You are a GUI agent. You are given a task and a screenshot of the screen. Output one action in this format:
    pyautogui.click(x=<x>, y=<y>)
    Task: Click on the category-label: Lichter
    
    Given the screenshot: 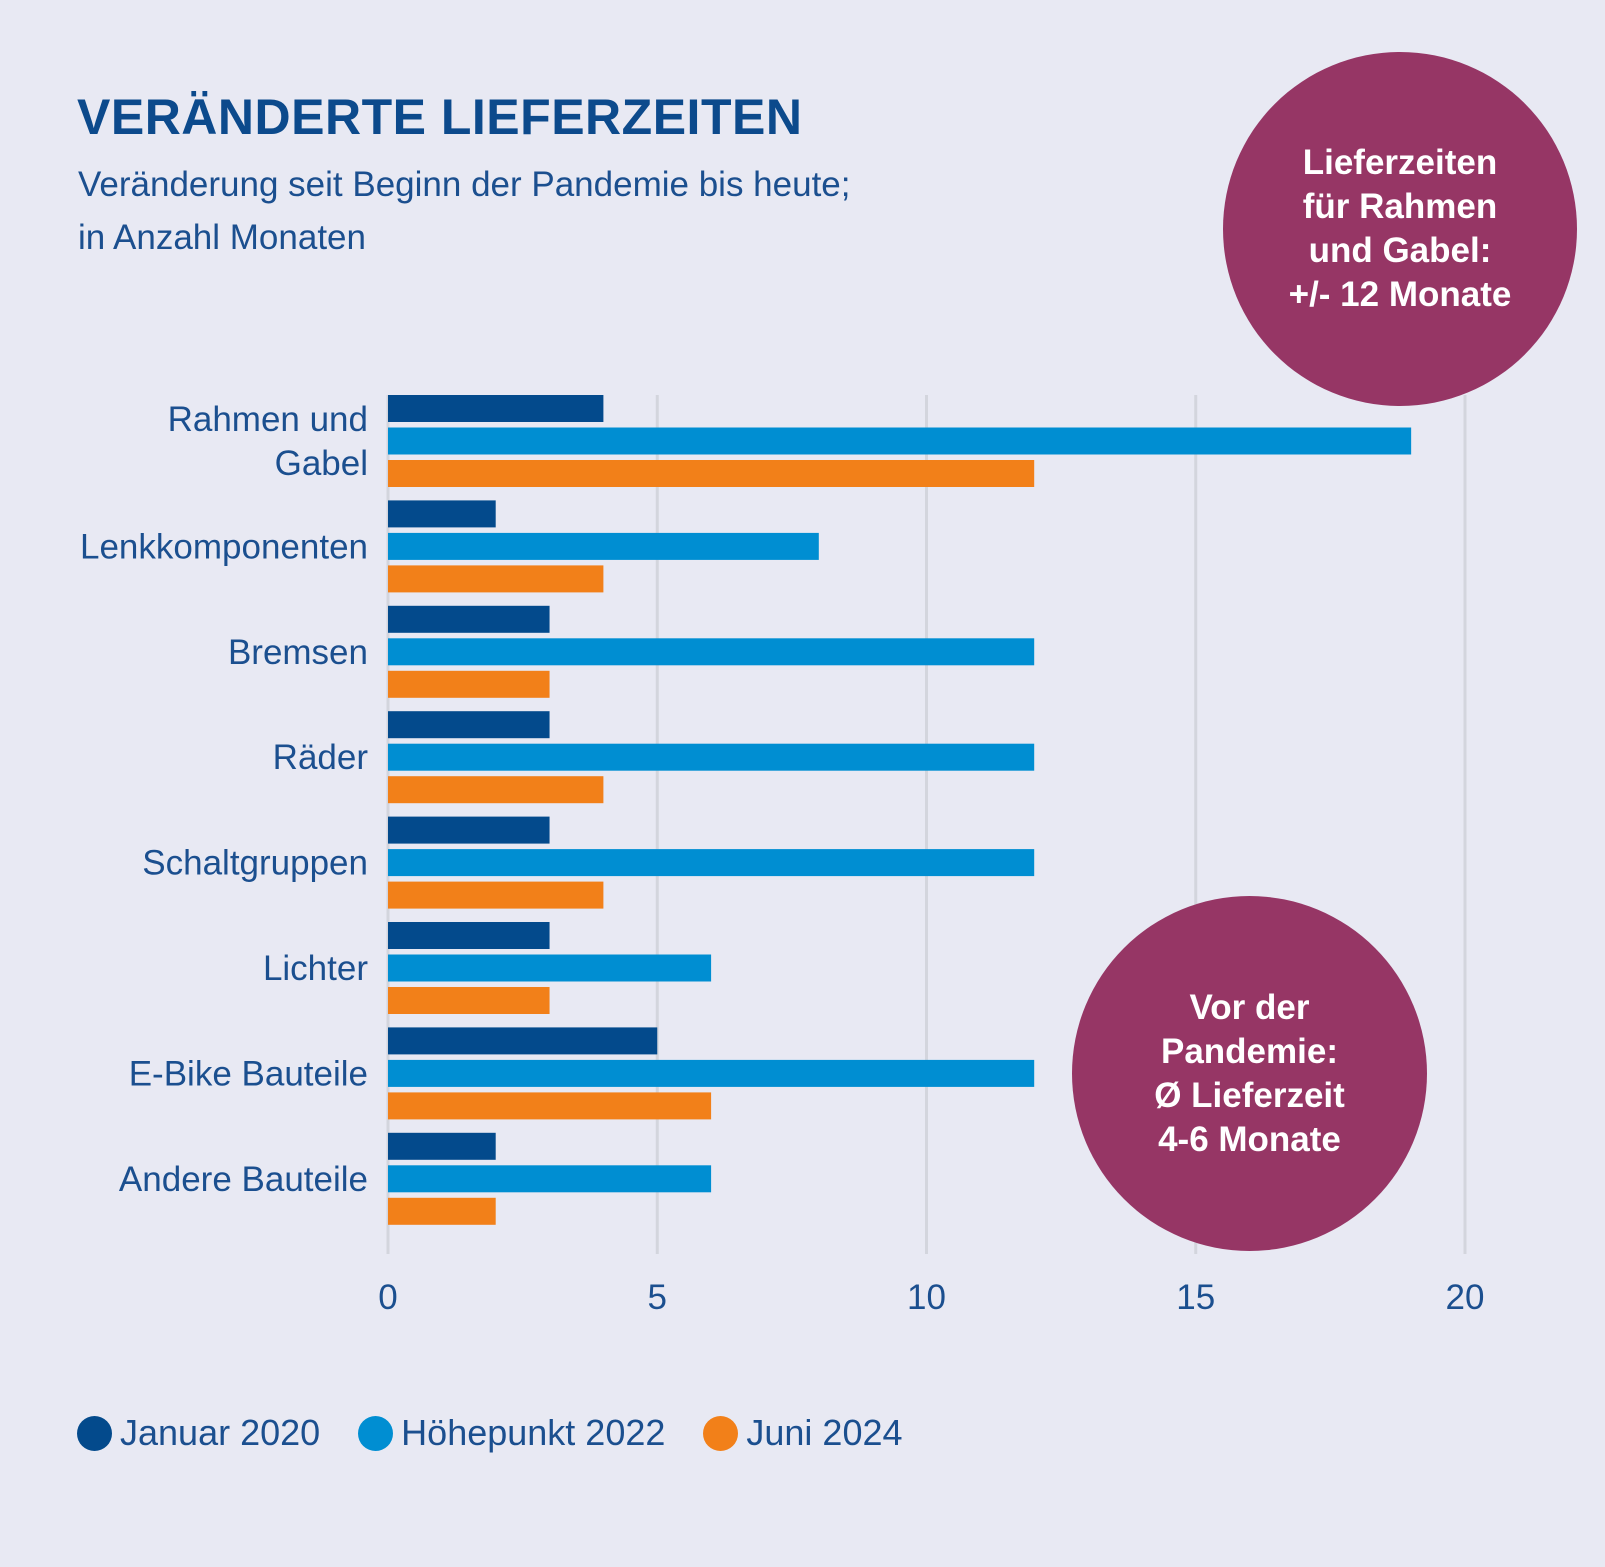 What is the action you would take?
    pyautogui.click(x=315, y=968)
    